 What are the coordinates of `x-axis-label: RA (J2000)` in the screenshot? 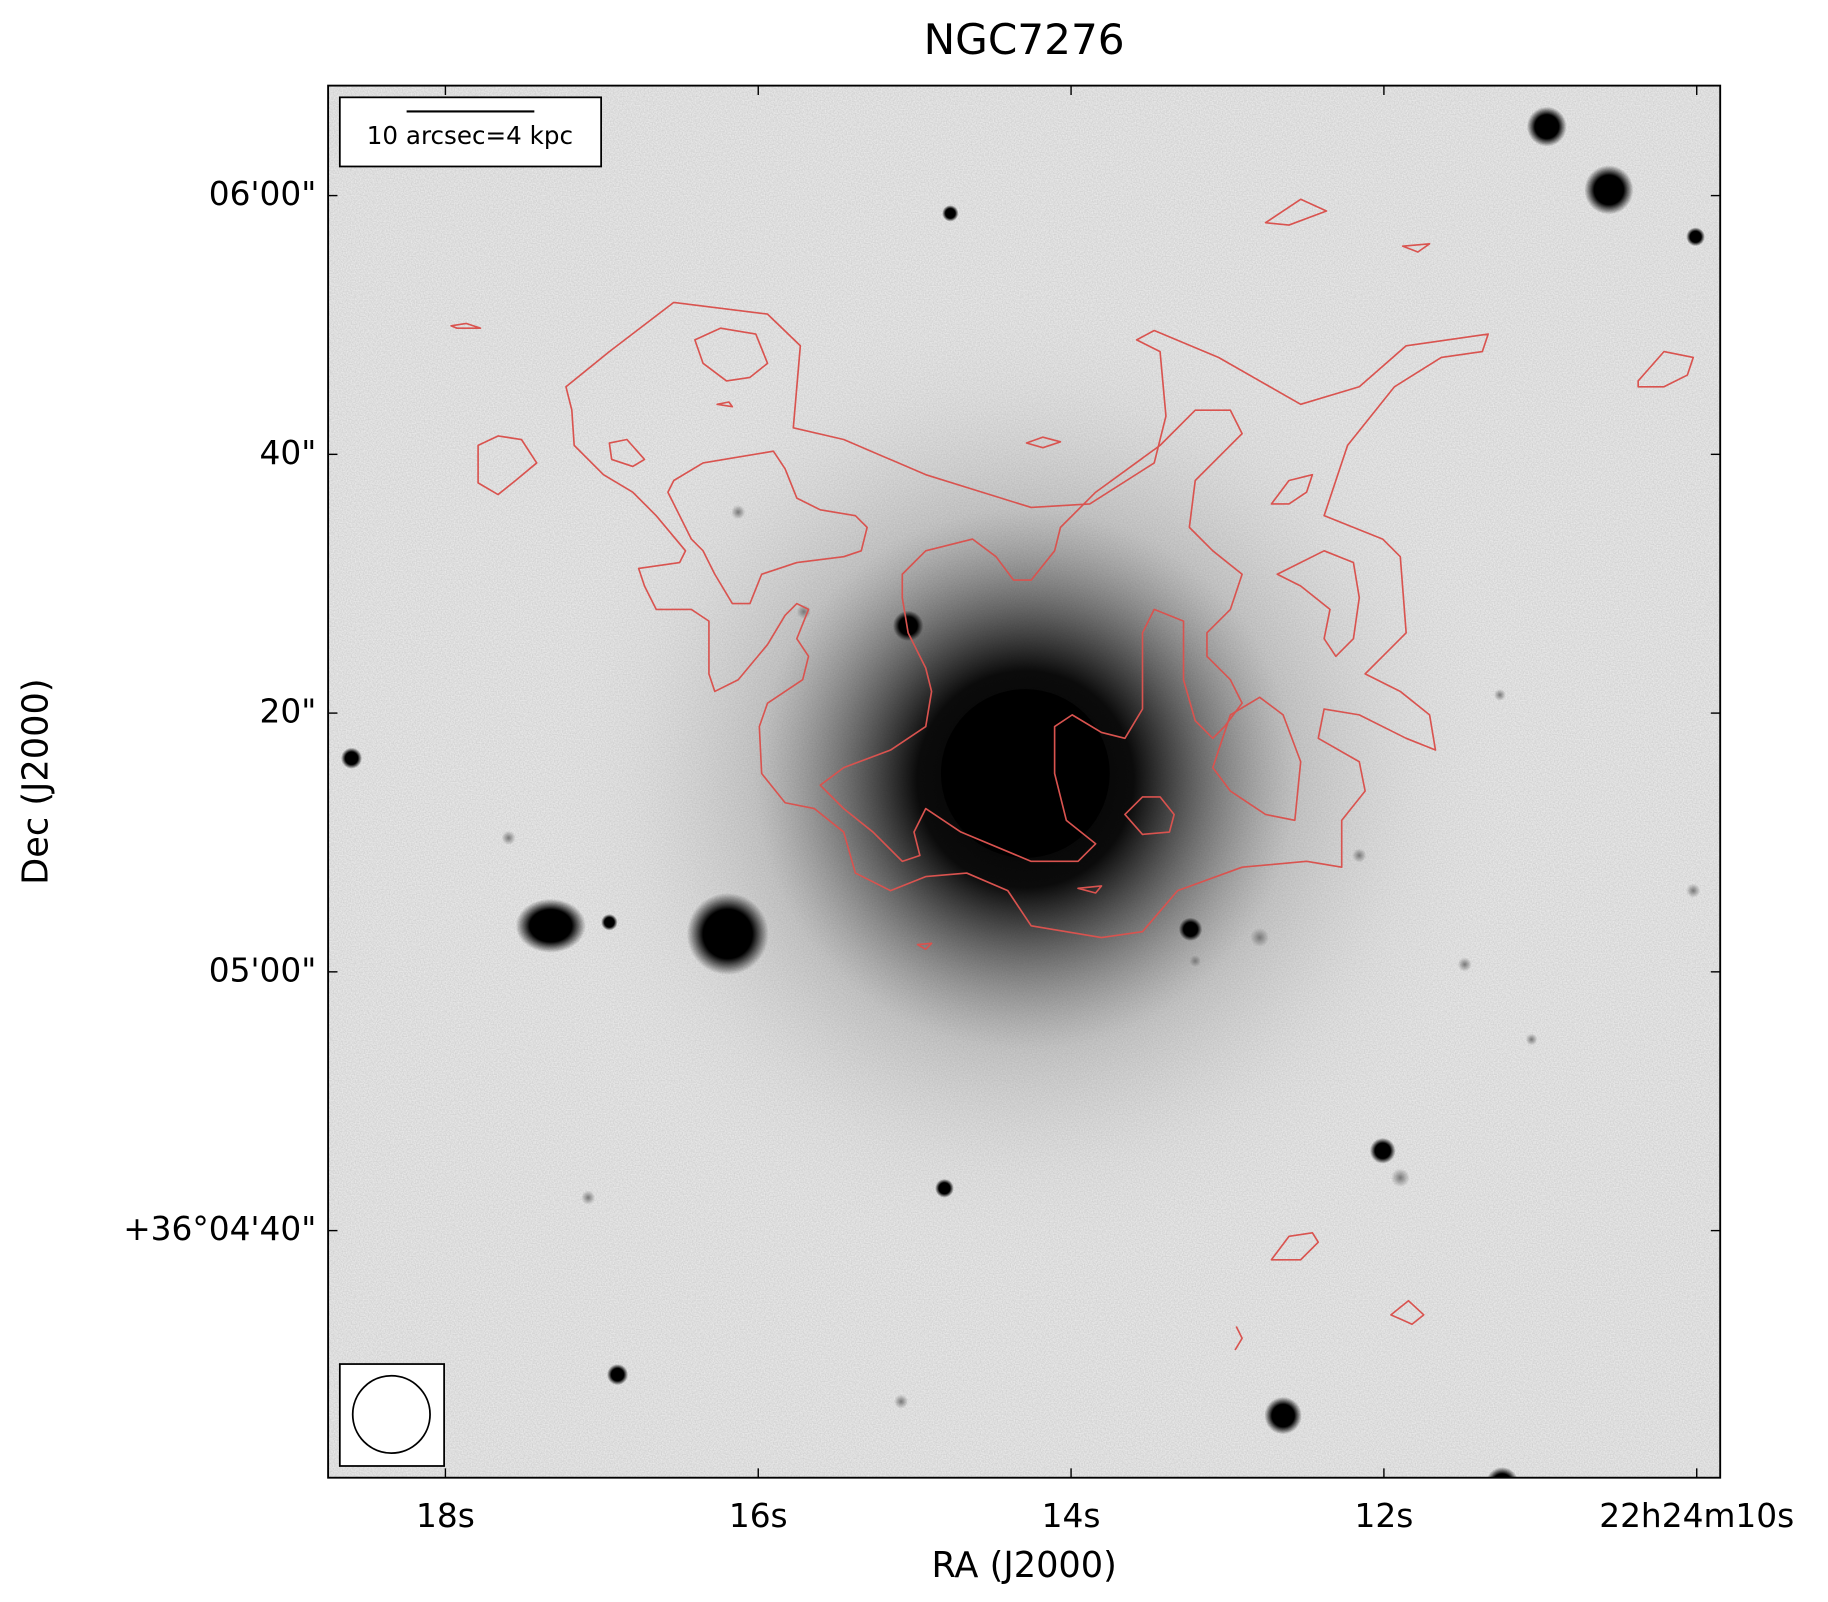 It's located at (1023, 1565).